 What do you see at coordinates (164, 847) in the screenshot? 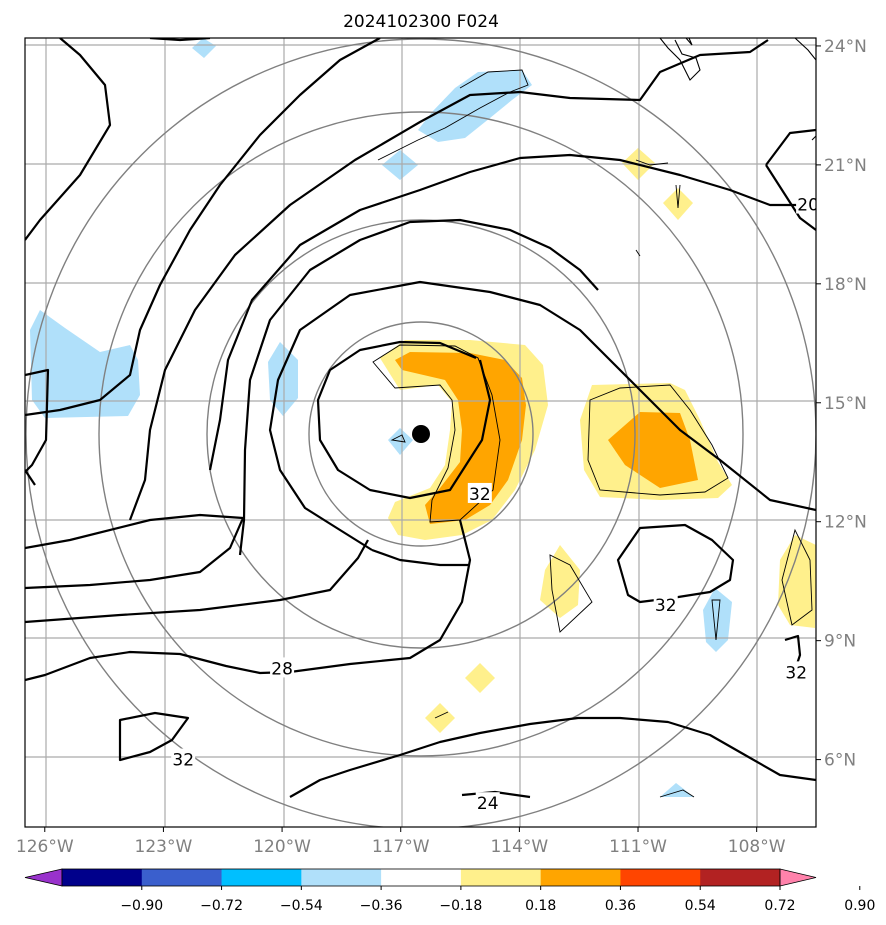
I see `lon-tick-label: 123°W` at bounding box center [164, 847].